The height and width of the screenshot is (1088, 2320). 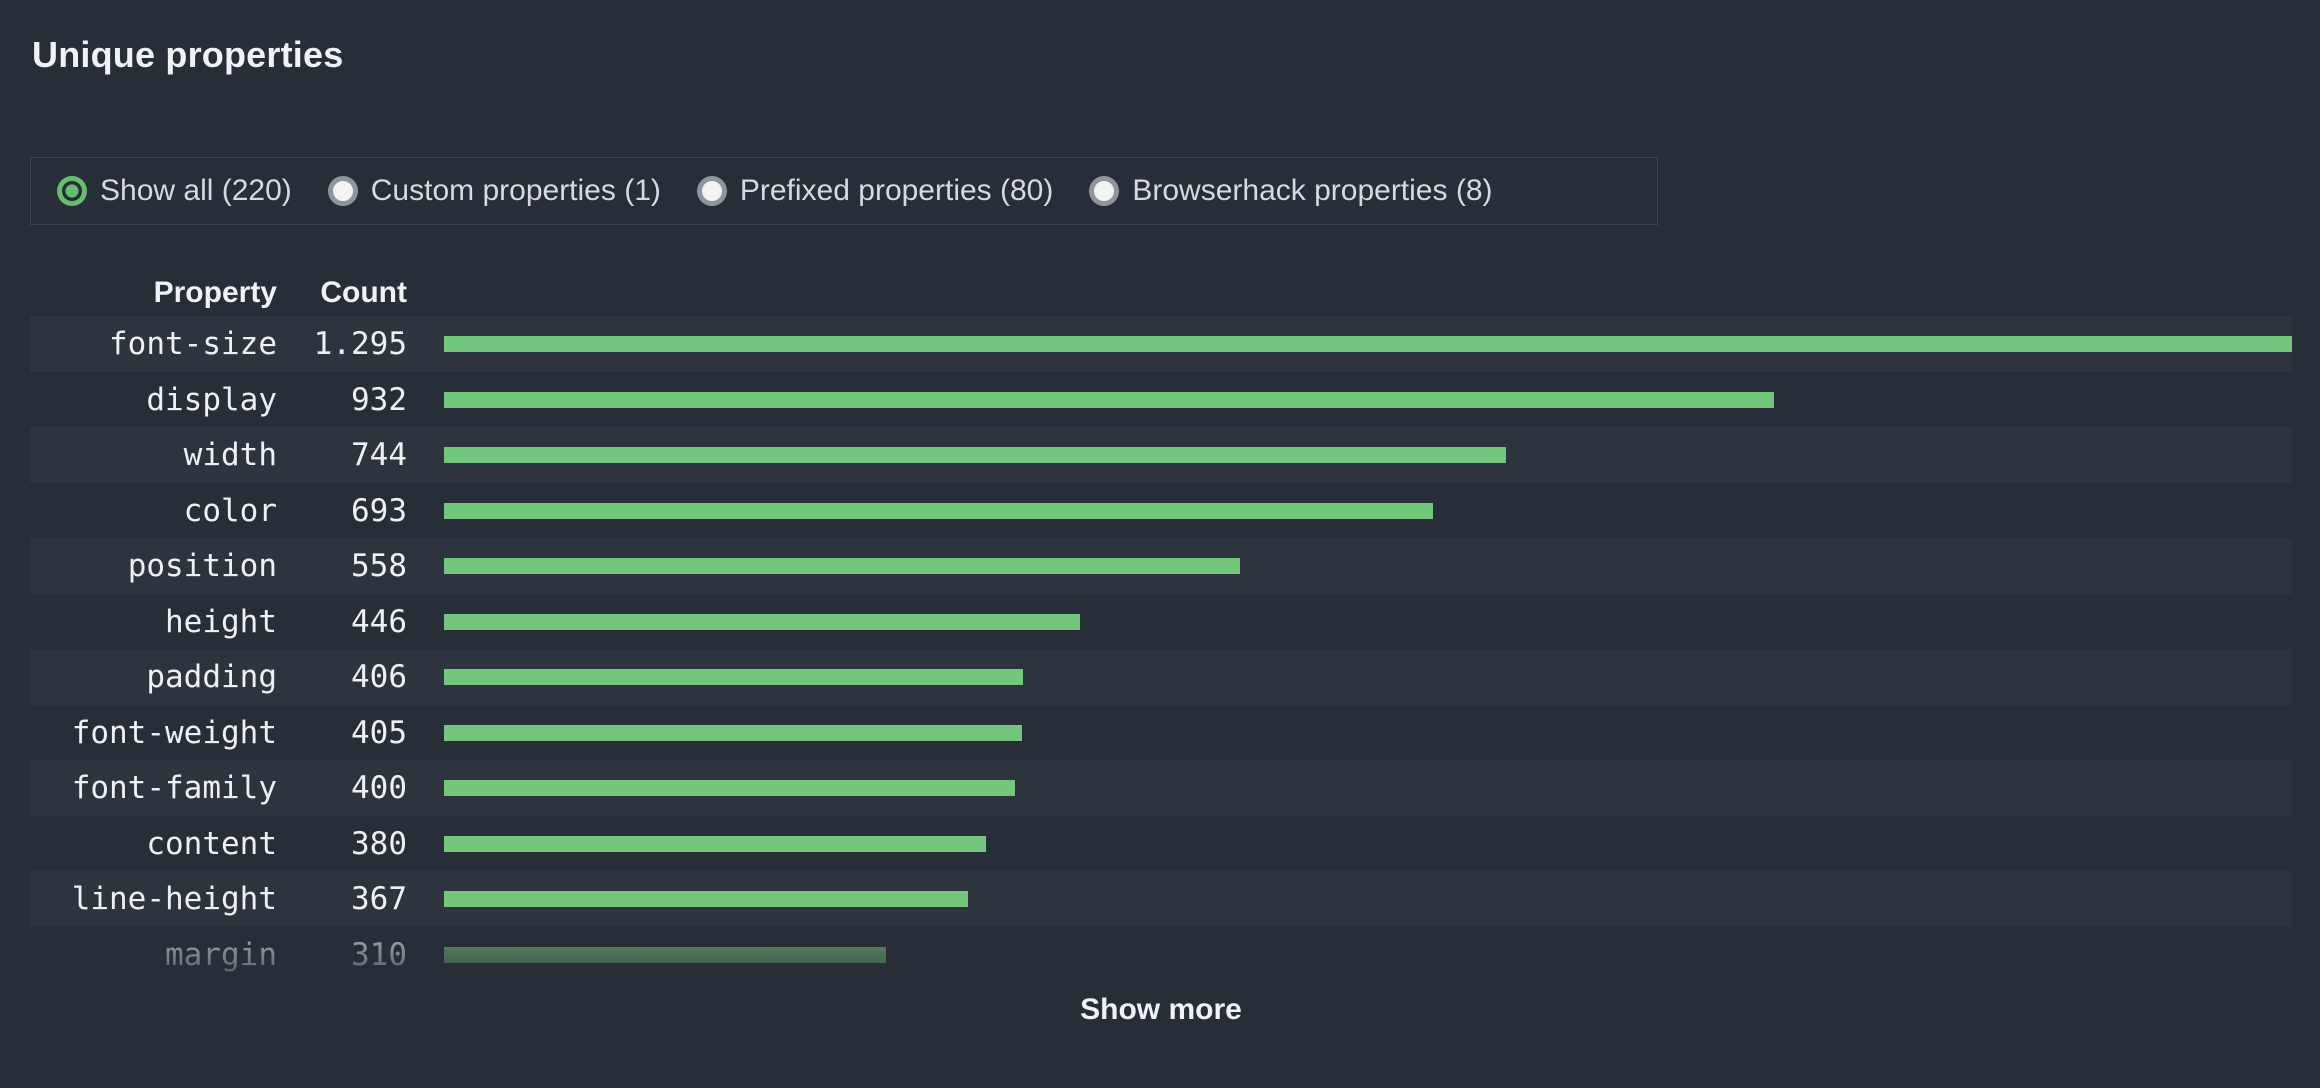 I want to click on table-header: Property Count, so click(x=1161, y=292).